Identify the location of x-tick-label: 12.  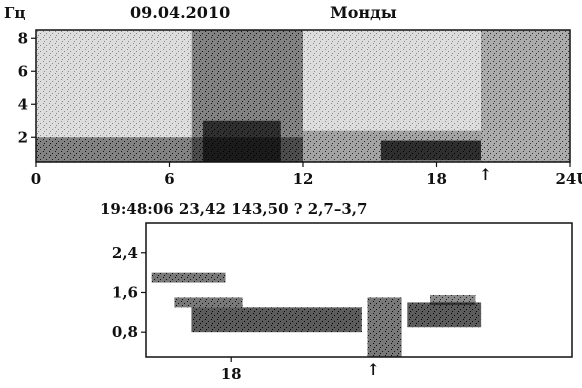
(303, 179).